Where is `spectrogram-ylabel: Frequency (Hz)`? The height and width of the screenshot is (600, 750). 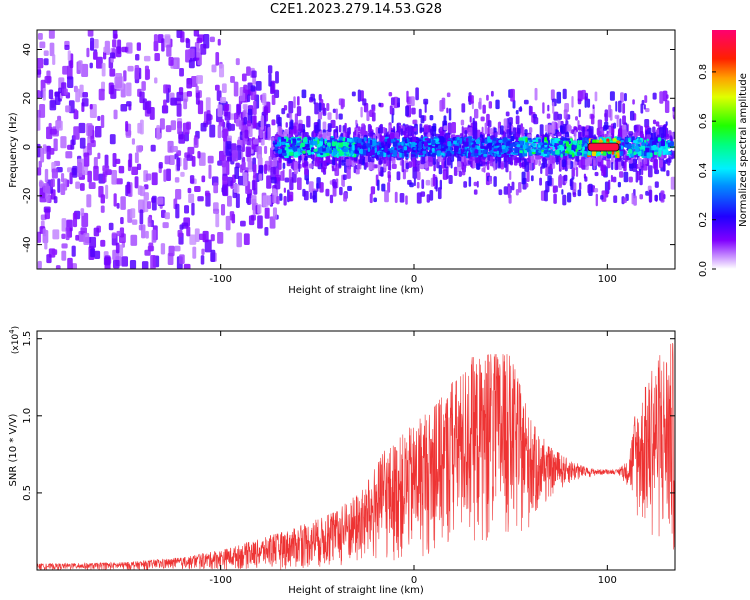 spectrogram-ylabel: Frequency (Hz) is located at coordinates (13, 150).